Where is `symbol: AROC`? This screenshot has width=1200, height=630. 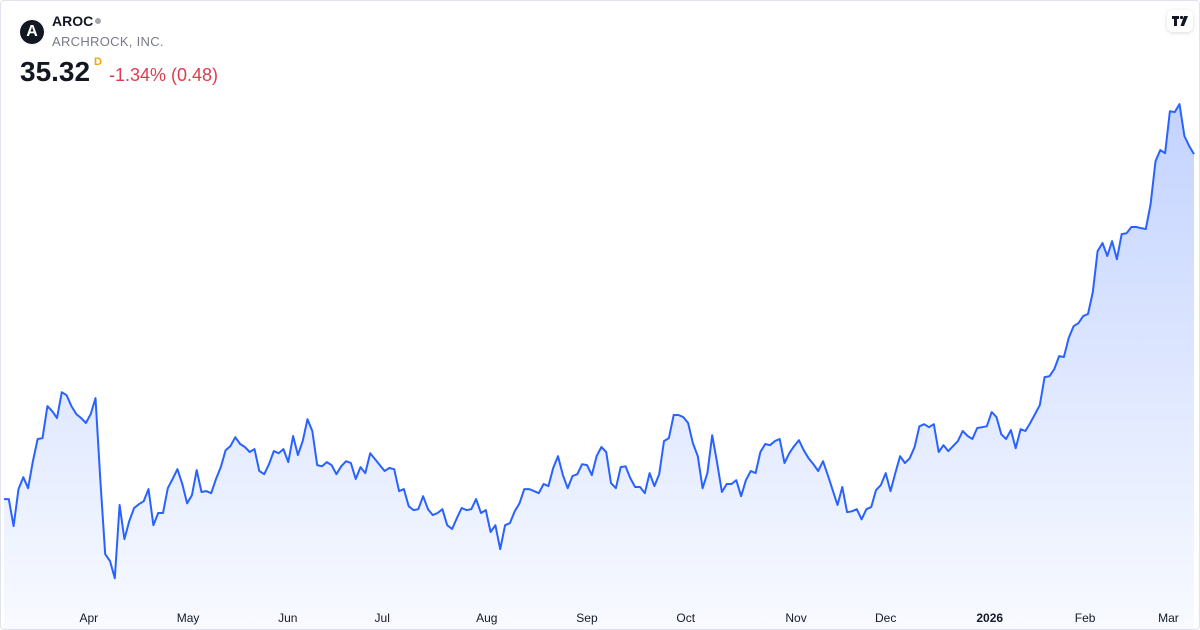 symbol: AROC is located at coordinates (73, 21).